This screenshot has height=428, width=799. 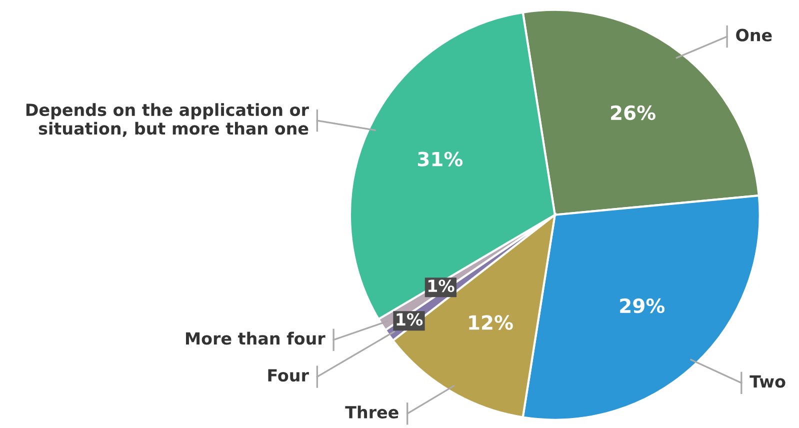 I want to click on data-label: 29%, so click(x=642, y=306).